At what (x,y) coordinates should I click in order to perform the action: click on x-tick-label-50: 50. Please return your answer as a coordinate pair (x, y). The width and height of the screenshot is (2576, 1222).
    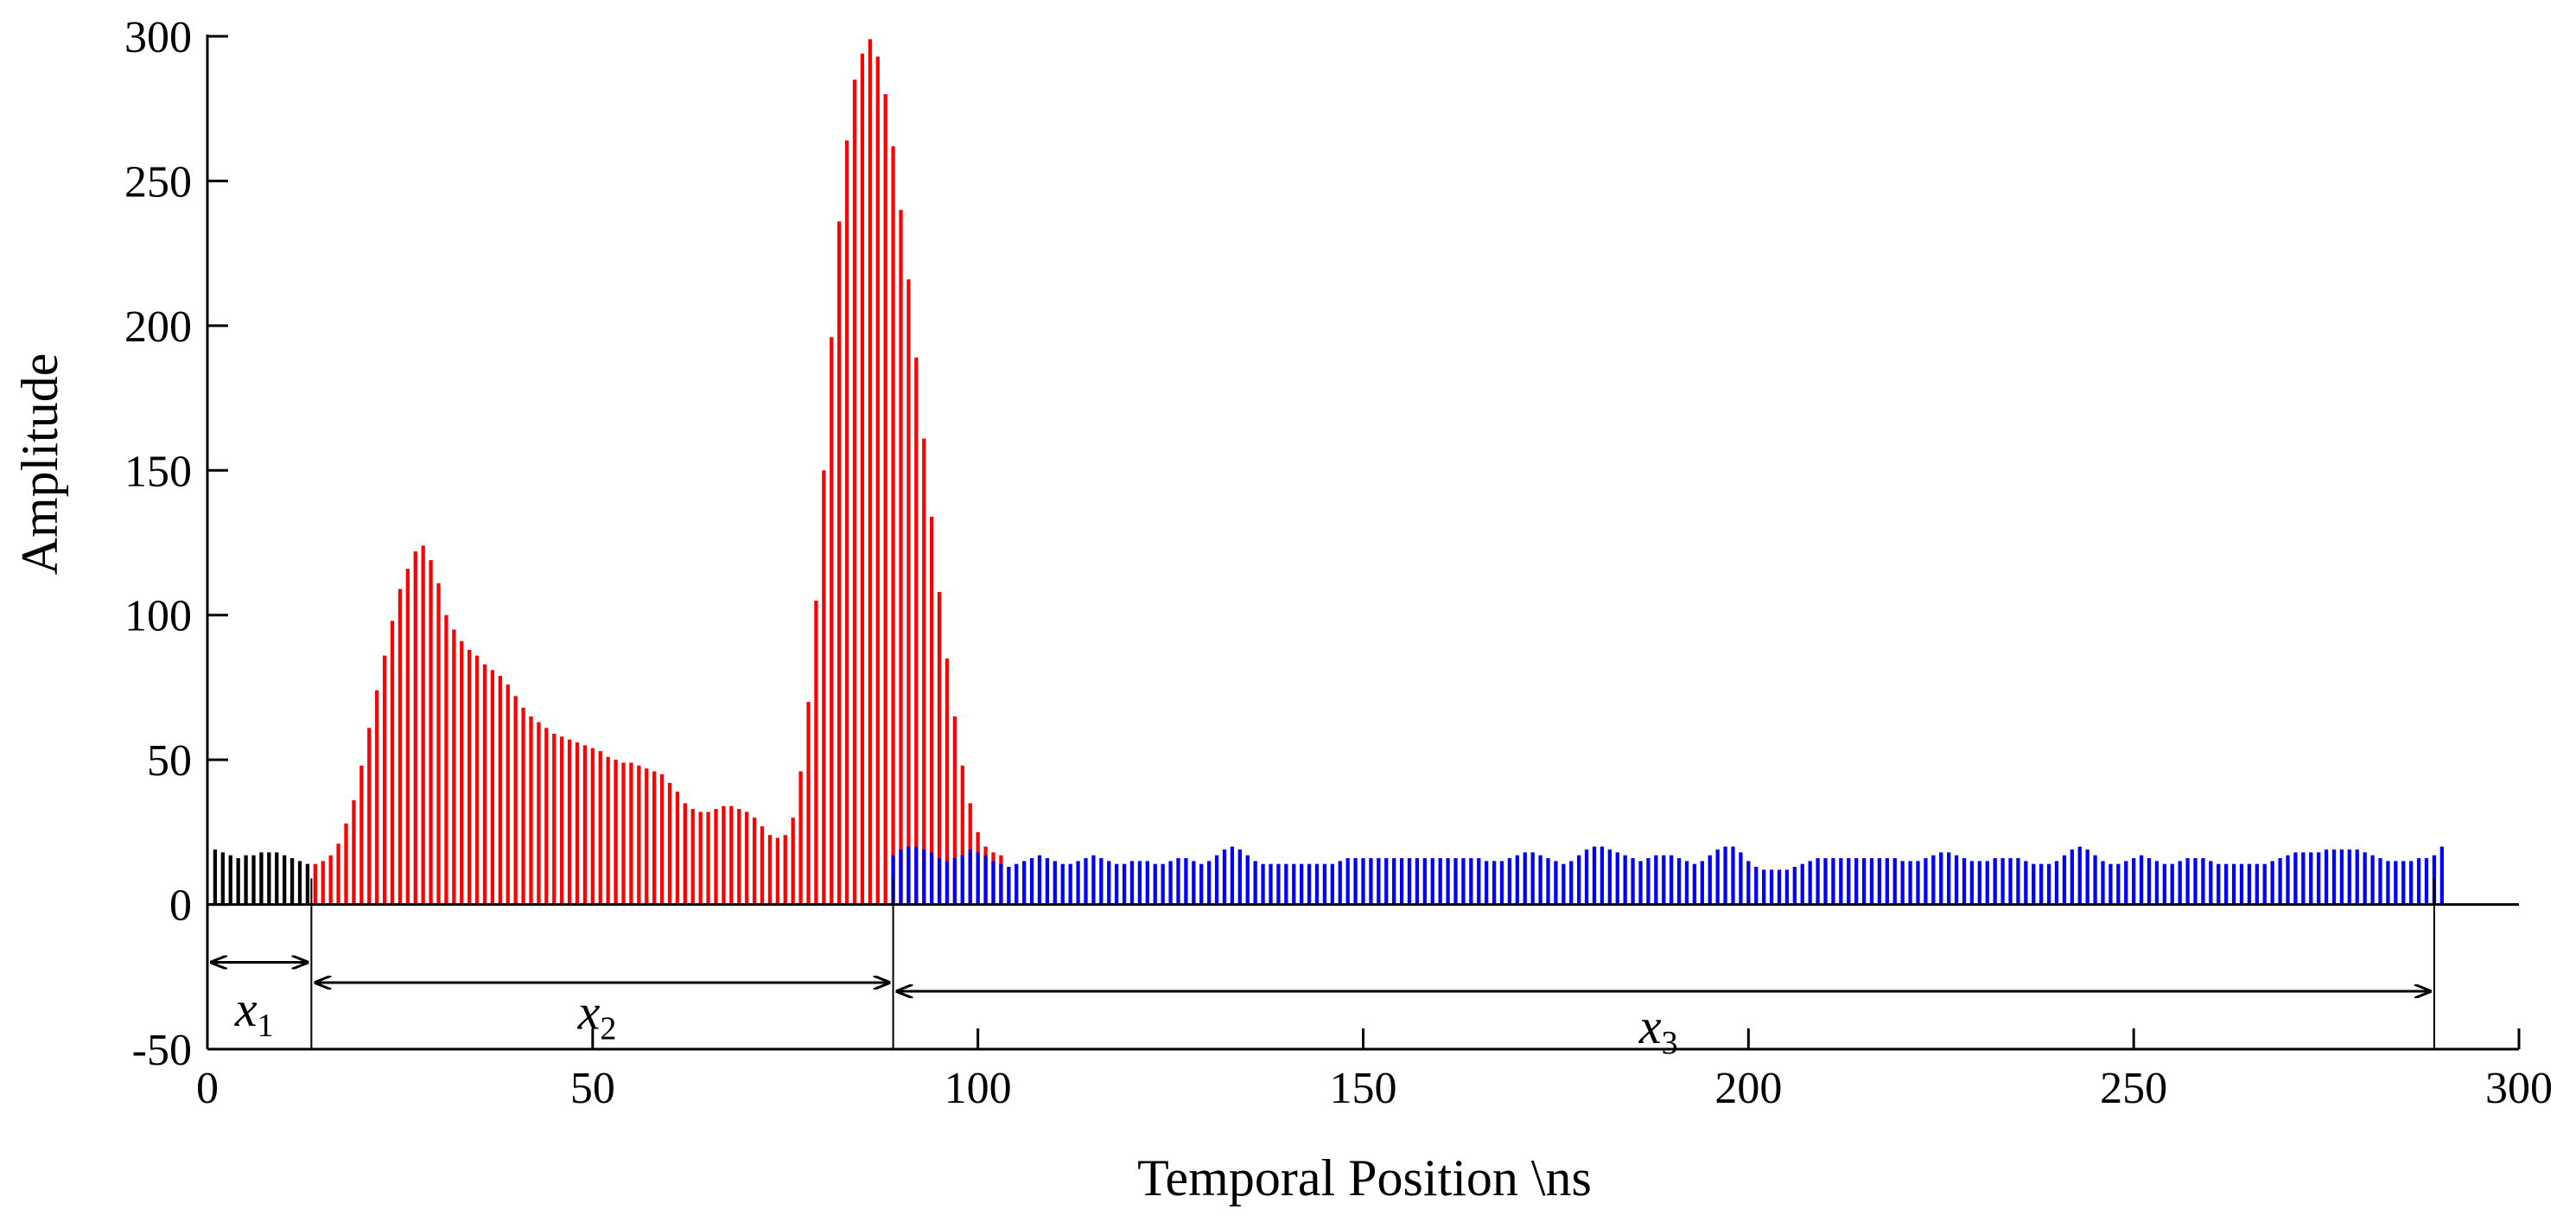
    Looking at the image, I should click on (592, 1088).